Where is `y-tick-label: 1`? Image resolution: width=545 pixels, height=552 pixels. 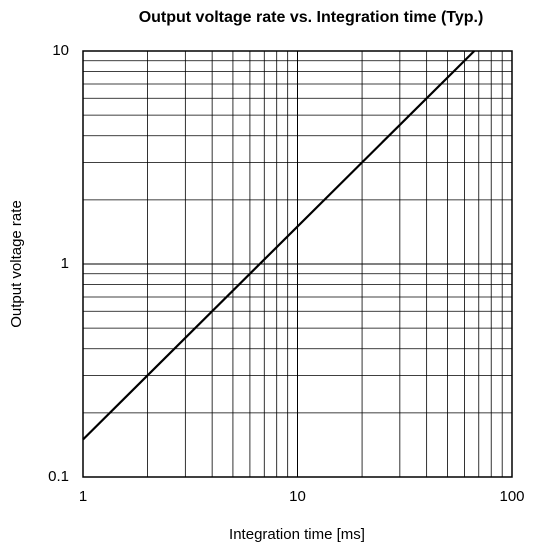 y-tick-label: 1 is located at coordinates (65, 263).